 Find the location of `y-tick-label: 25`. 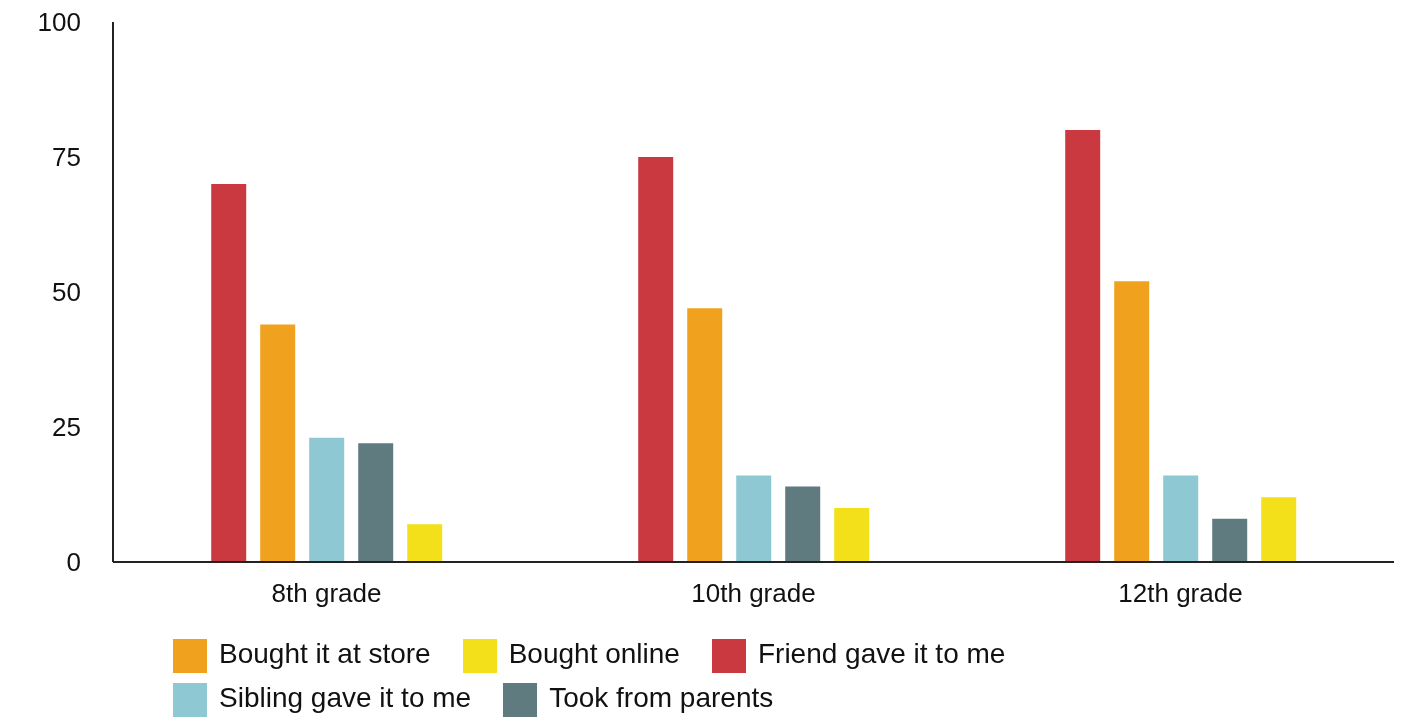

y-tick-label: 25 is located at coordinates (66, 427).